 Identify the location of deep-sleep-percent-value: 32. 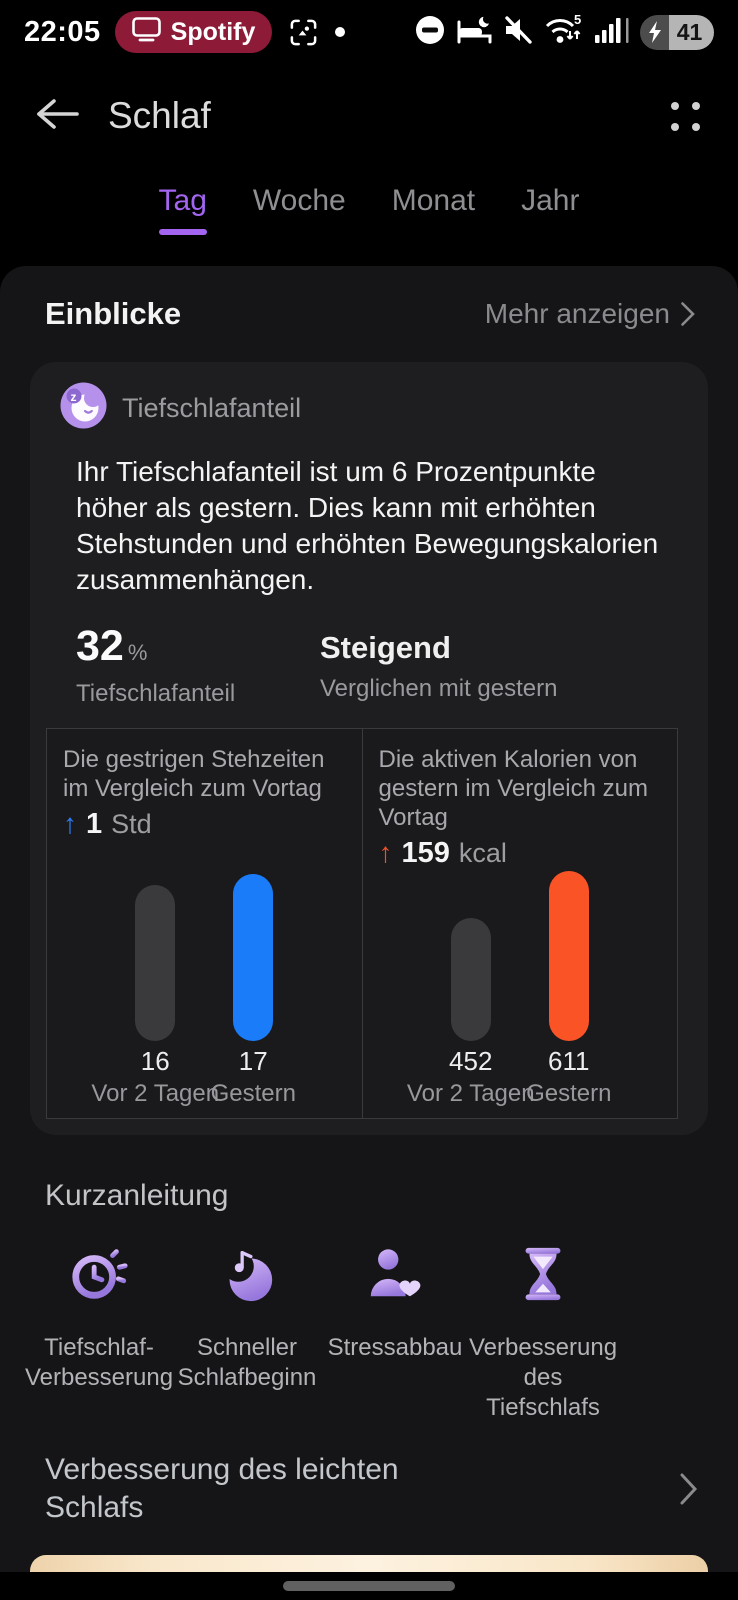
(100, 646).